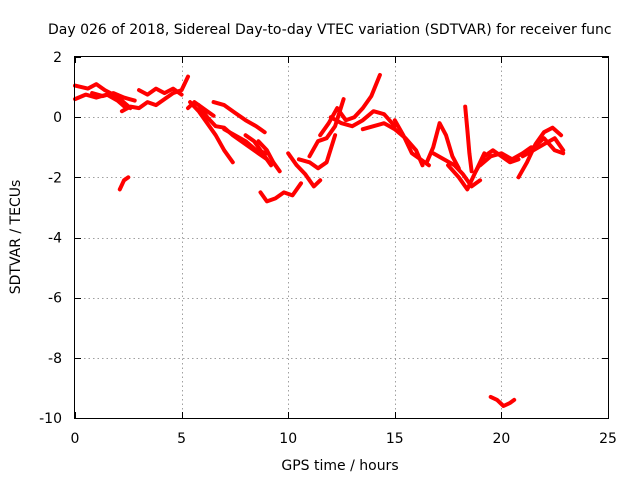 Image resolution: width=640 pixels, height=480 pixels. Describe the element at coordinates (57, 58) in the screenshot. I see `y-tick-label: 2` at that location.